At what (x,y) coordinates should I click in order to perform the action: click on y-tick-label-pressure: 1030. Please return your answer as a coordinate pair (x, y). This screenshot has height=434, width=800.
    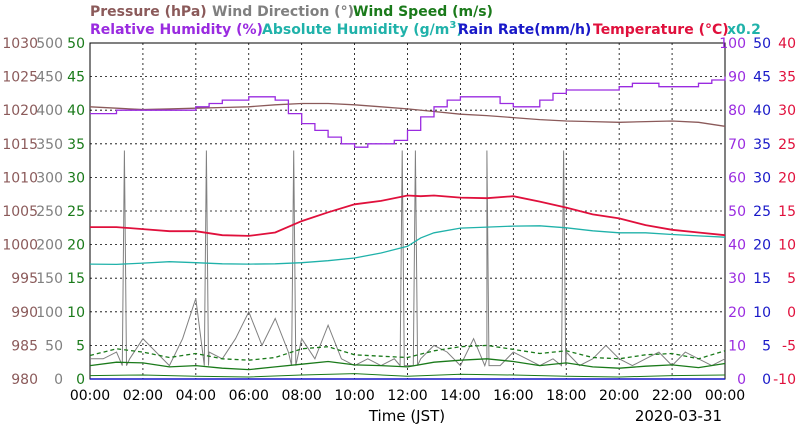
    Looking at the image, I should click on (20, 44).